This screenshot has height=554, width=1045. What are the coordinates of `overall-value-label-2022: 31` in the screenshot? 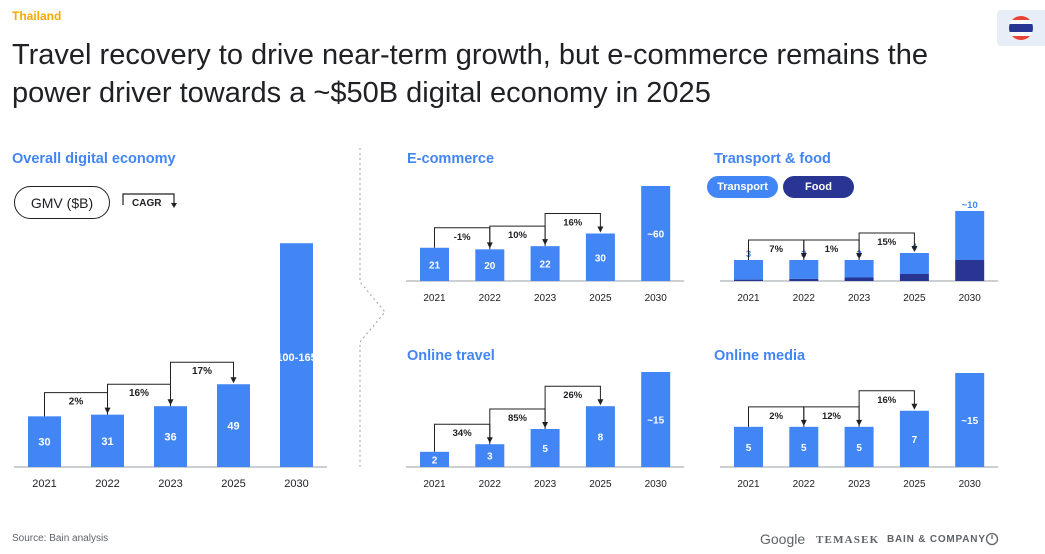 It's located at (107, 442).